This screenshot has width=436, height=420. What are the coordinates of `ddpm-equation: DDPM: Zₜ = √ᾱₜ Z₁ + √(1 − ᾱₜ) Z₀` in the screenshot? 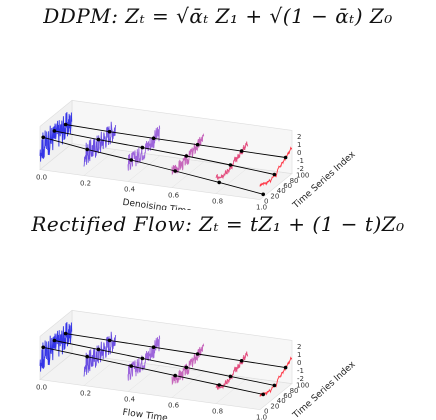 It's located at (218, 16).